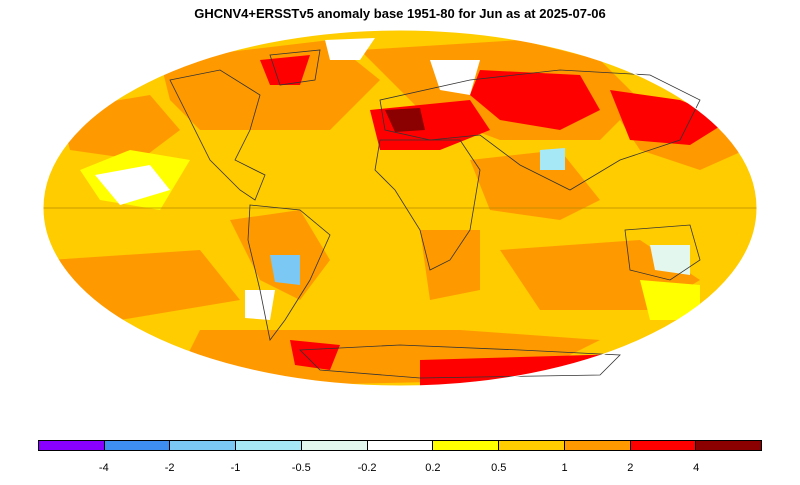 This screenshot has height=485, width=800. Describe the element at coordinates (552, 159) in the screenshot. I see `cool-patch-central-asia` at that location.